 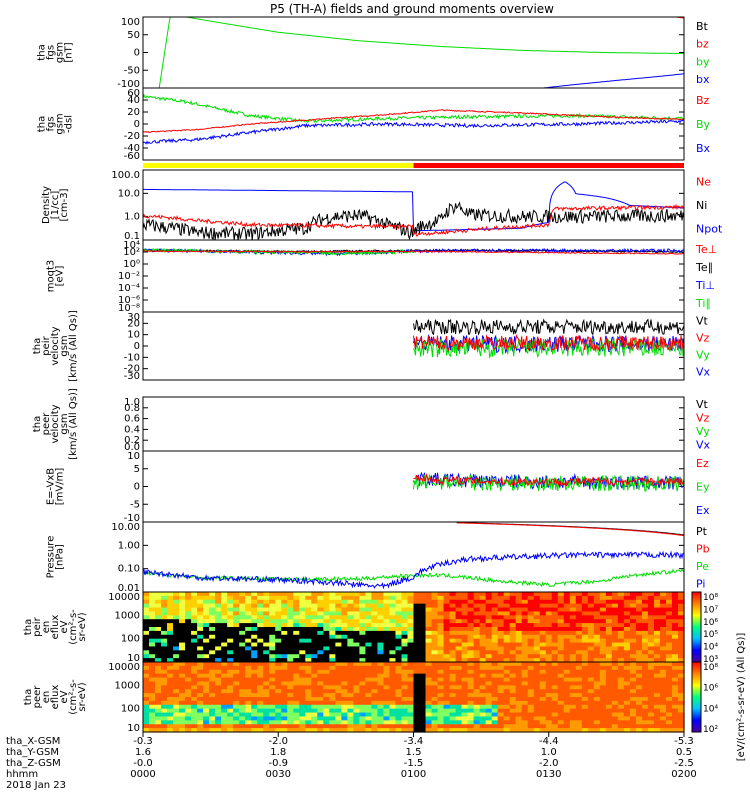 I want to click on legend-entry: Ni, so click(x=701, y=205).